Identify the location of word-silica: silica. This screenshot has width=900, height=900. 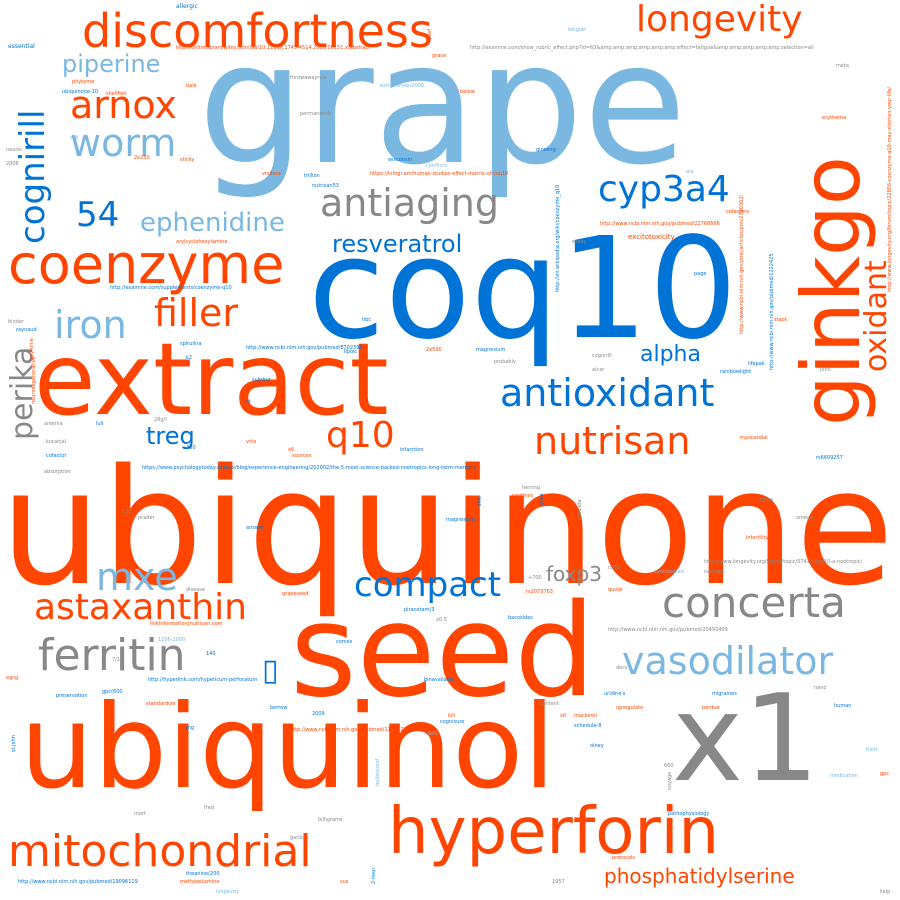
(542, 499).